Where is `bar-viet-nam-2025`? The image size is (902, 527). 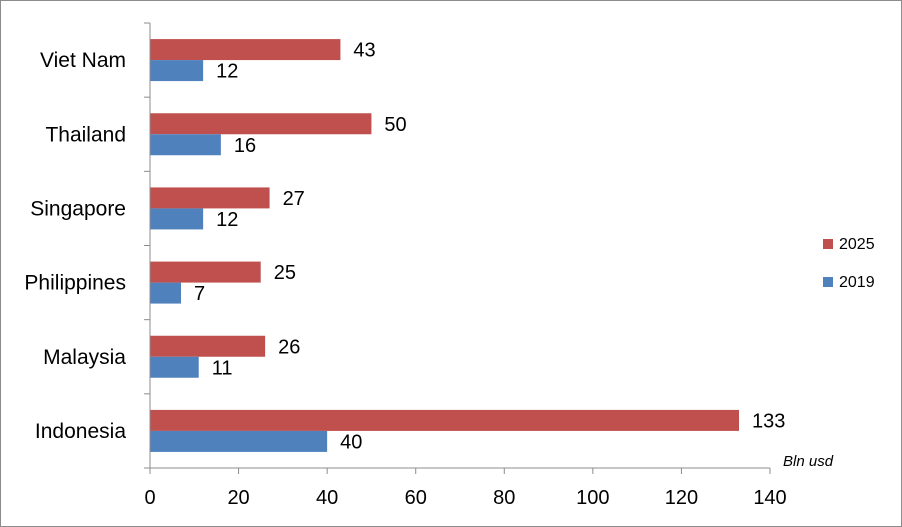 bar-viet-nam-2025 is located at coordinates (245, 50).